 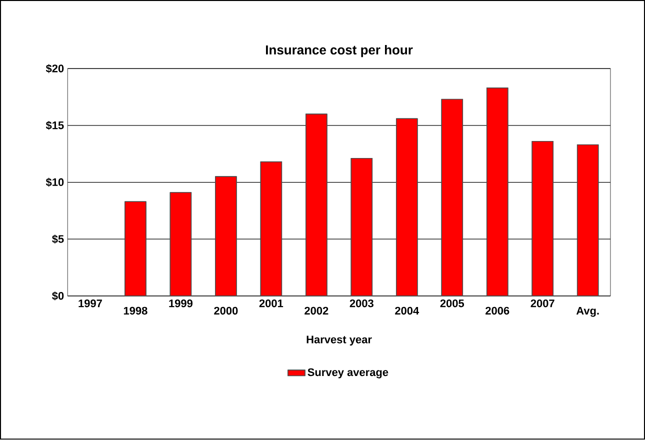 I want to click on x-tick-label: 2003, so click(x=362, y=304).